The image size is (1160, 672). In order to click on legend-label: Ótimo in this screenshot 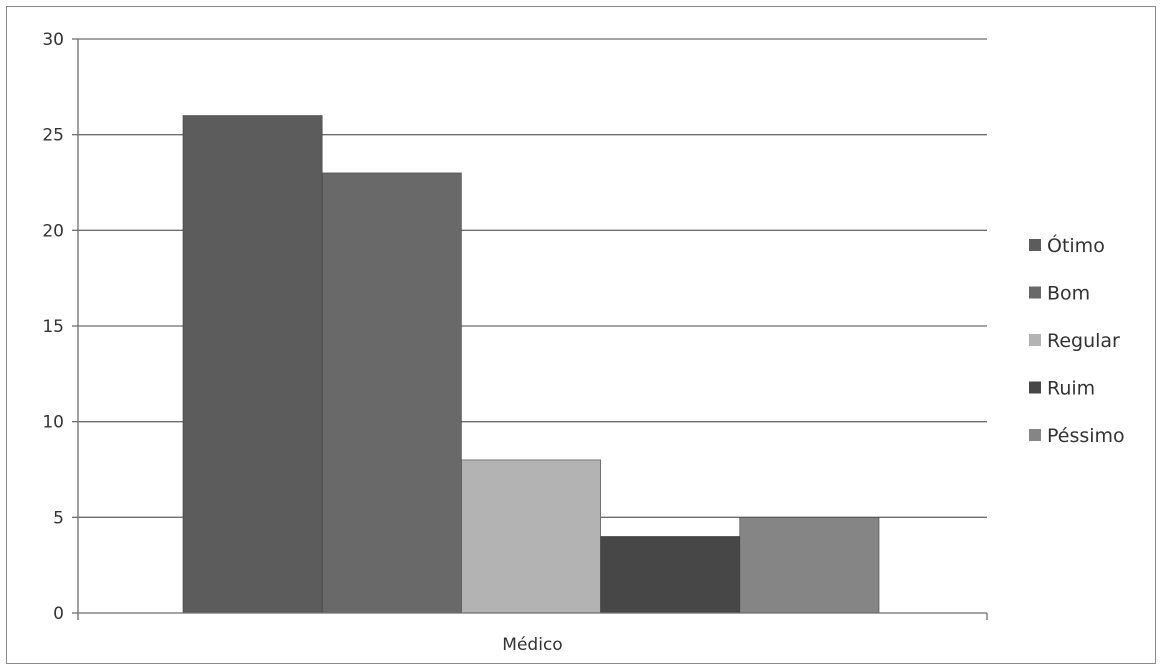, I will do `click(1076, 245)`.